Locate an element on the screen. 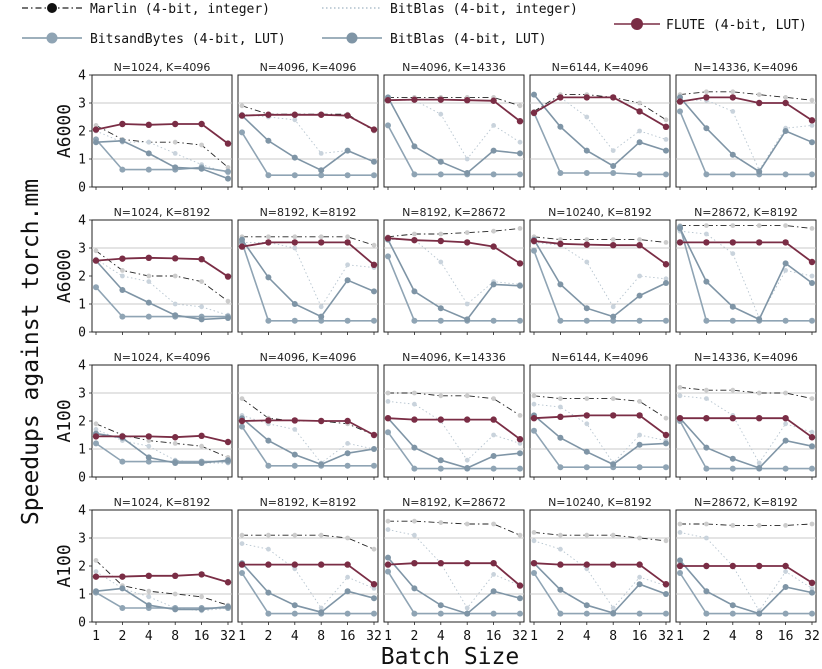  panel-title: N=28672, K=8192 is located at coordinates (746, 502).